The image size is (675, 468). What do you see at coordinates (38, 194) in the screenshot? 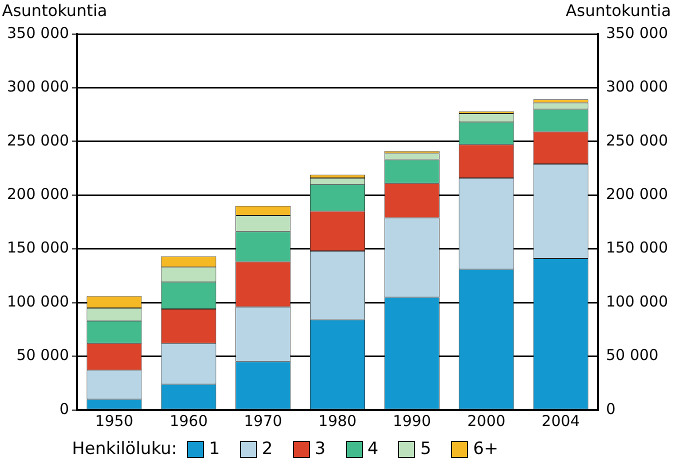
I see `y-tick-label: 200 000` at bounding box center [38, 194].